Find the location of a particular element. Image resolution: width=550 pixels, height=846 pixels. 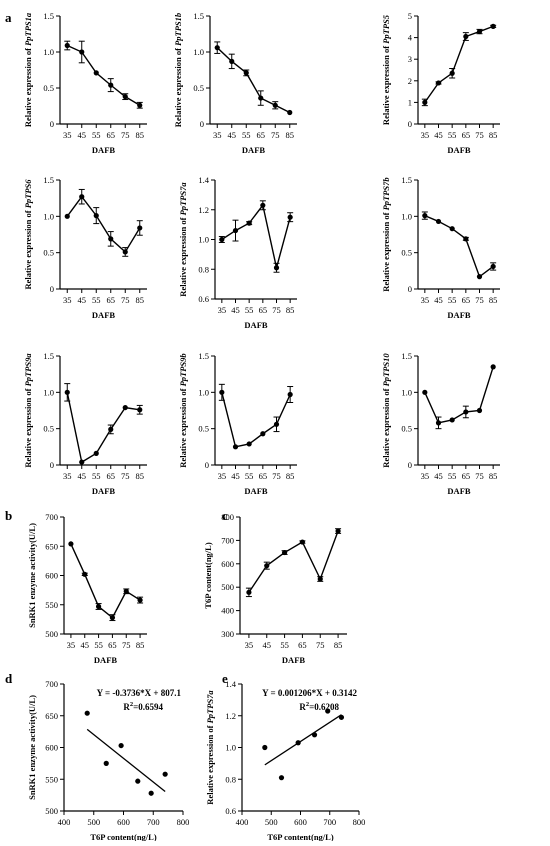

y-tick-label: 650 is located at coordinates (51, 716).